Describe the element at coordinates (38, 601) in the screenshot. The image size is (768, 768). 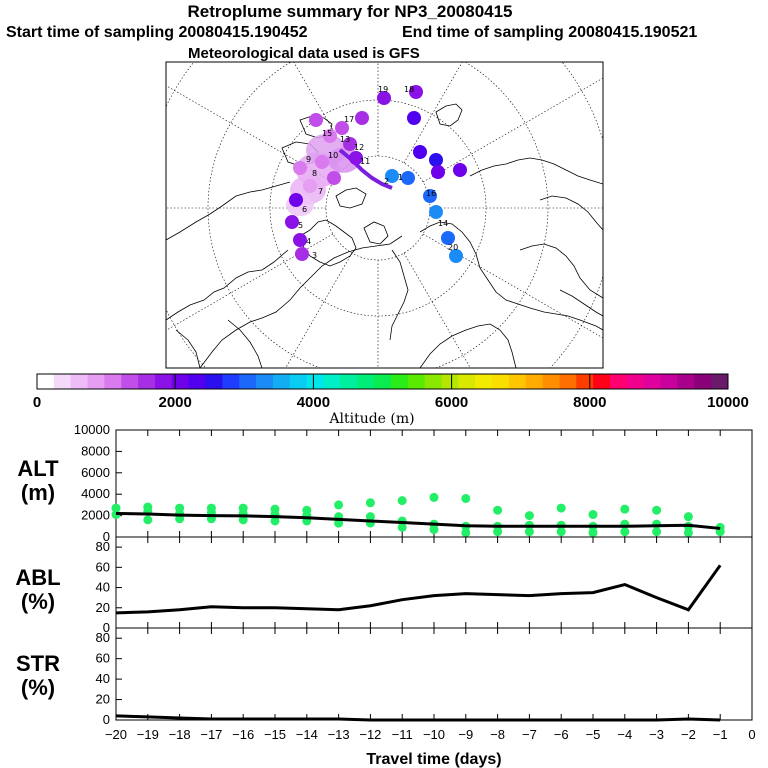
I see `panel-y-label: (%)` at that location.